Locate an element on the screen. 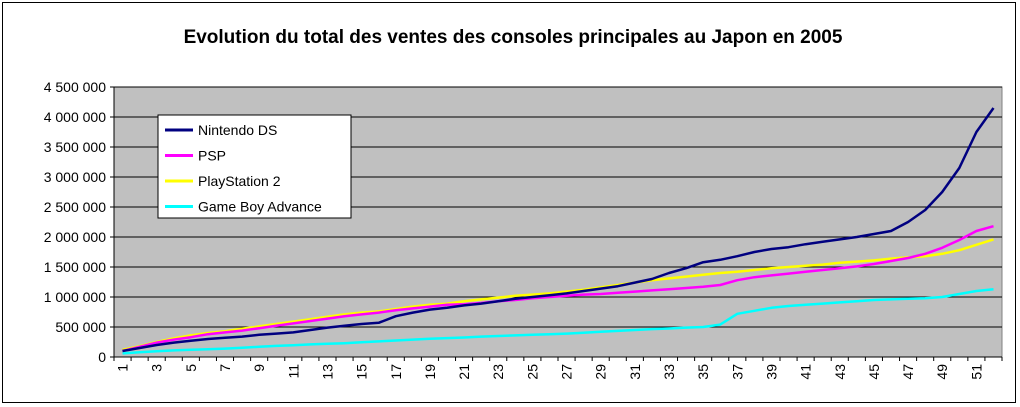 The width and height of the screenshot is (1020, 407). y-tick-label: 4 000 000 is located at coordinates (75, 117).